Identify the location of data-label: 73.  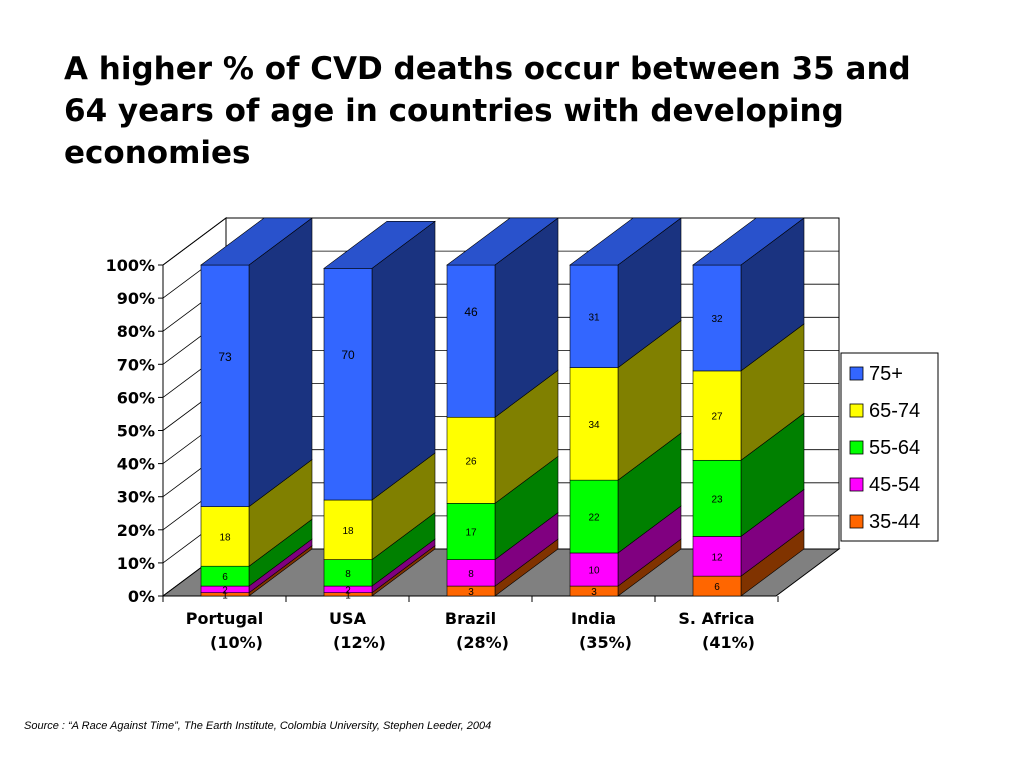
(225, 357).